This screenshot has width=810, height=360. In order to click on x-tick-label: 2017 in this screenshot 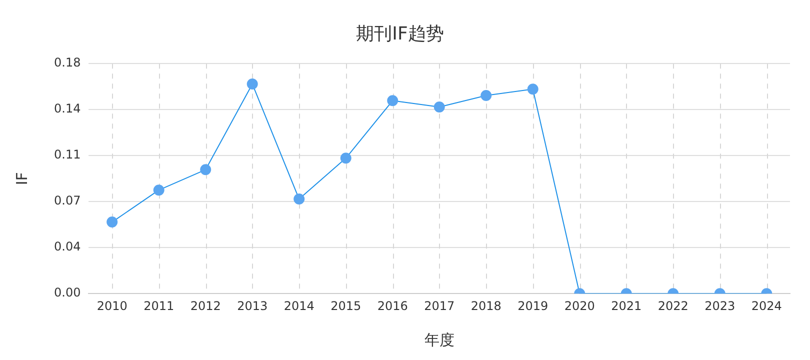, I will do `click(439, 305)`.